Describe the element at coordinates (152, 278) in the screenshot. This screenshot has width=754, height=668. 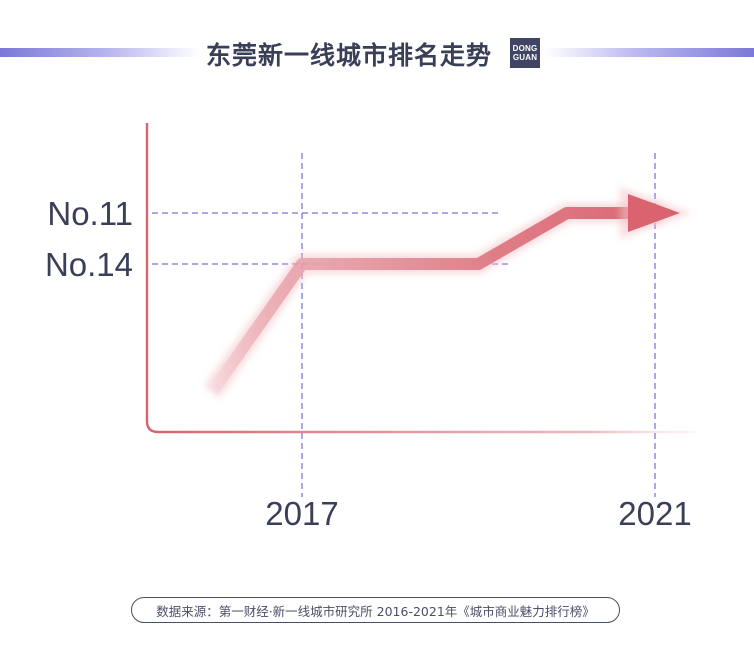
I see `y-axis` at that location.